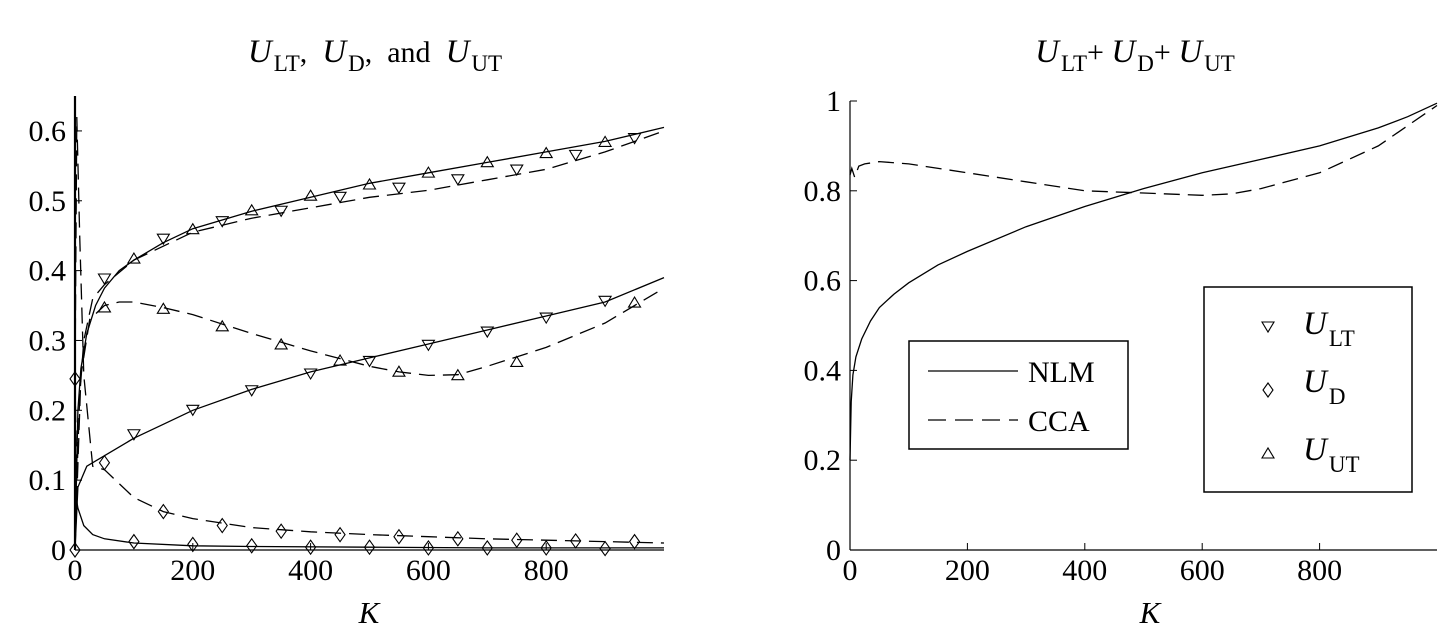  I want to click on right-y-tick-label: 0, so click(833, 550).